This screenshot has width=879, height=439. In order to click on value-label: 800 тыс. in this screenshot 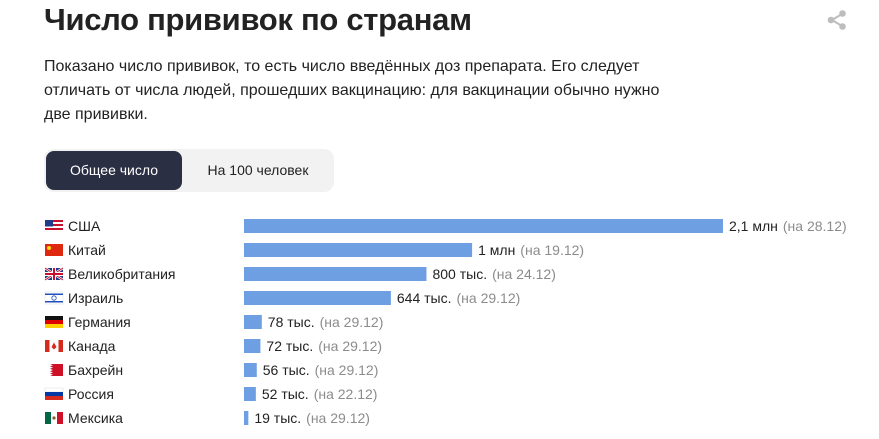, I will do `click(459, 274)`.